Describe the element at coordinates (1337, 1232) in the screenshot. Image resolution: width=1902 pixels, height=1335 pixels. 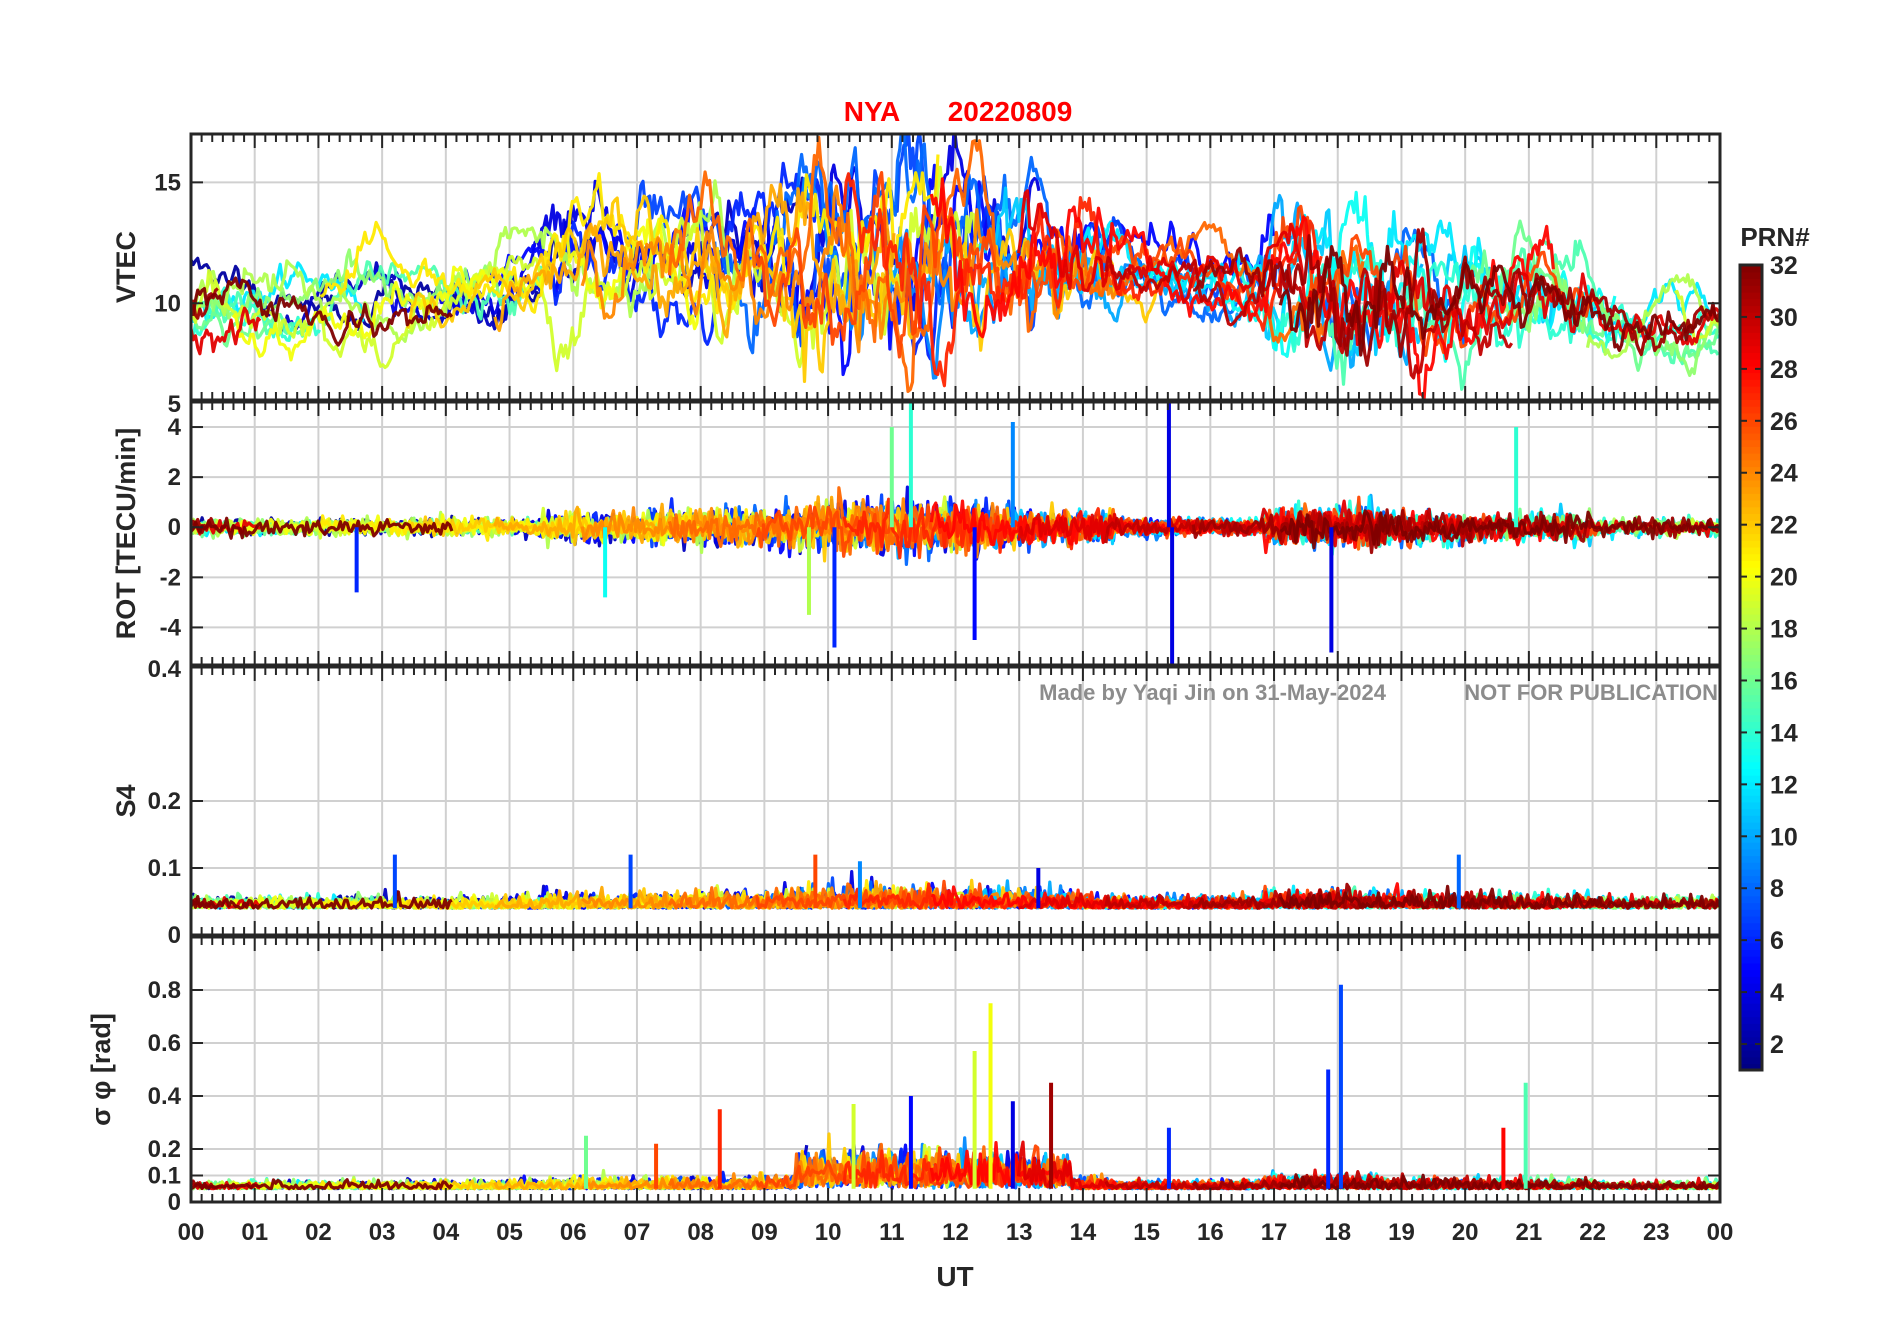
I see `x-tick-label: 18` at that location.